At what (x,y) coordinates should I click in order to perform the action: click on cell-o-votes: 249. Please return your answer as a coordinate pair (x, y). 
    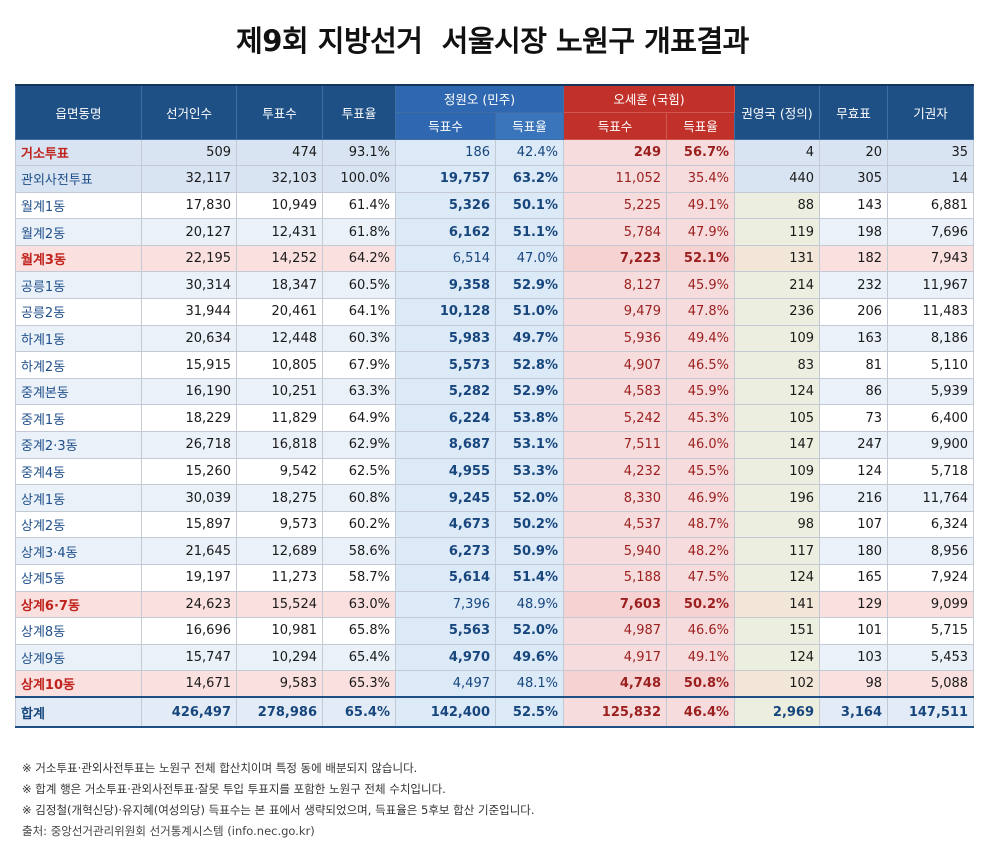
    Looking at the image, I should click on (615, 152).